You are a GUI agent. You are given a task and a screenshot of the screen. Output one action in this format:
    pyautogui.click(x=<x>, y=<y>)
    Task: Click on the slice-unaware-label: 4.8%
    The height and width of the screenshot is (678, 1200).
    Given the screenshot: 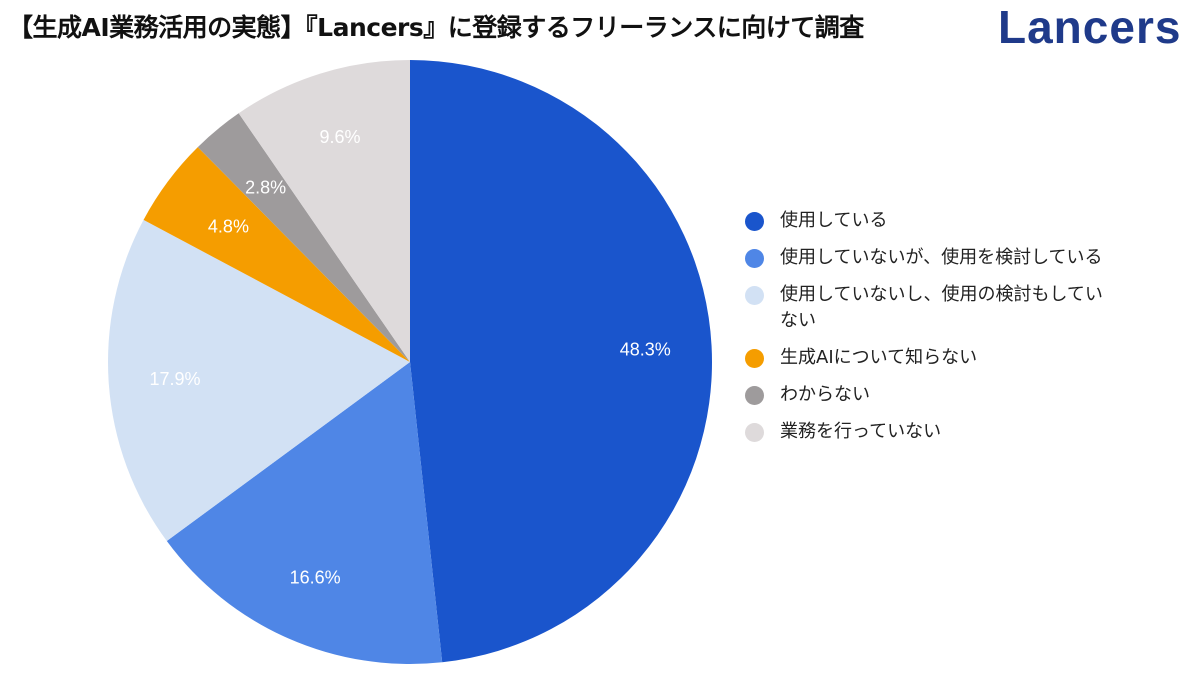 What is the action you would take?
    pyautogui.click(x=228, y=227)
    